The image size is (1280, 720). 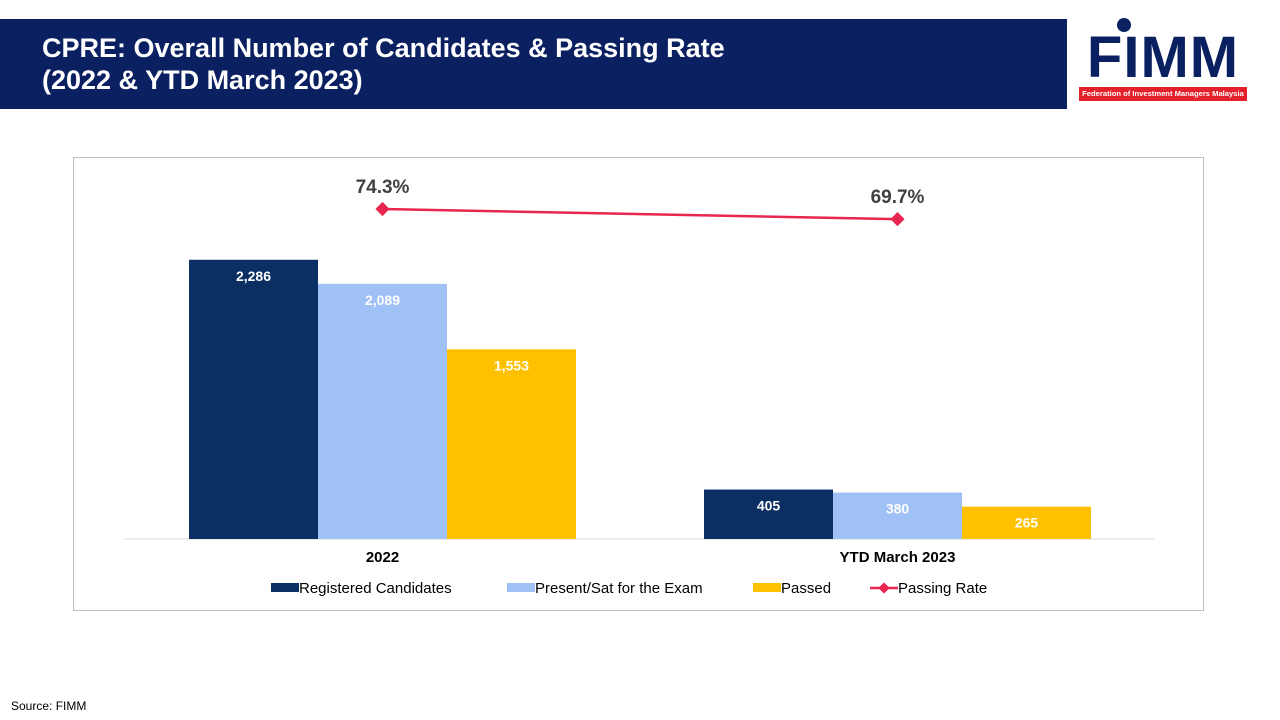 I want to click on page-subtitle: (2022 & YTD March 2023), so click(x=202, y=80).